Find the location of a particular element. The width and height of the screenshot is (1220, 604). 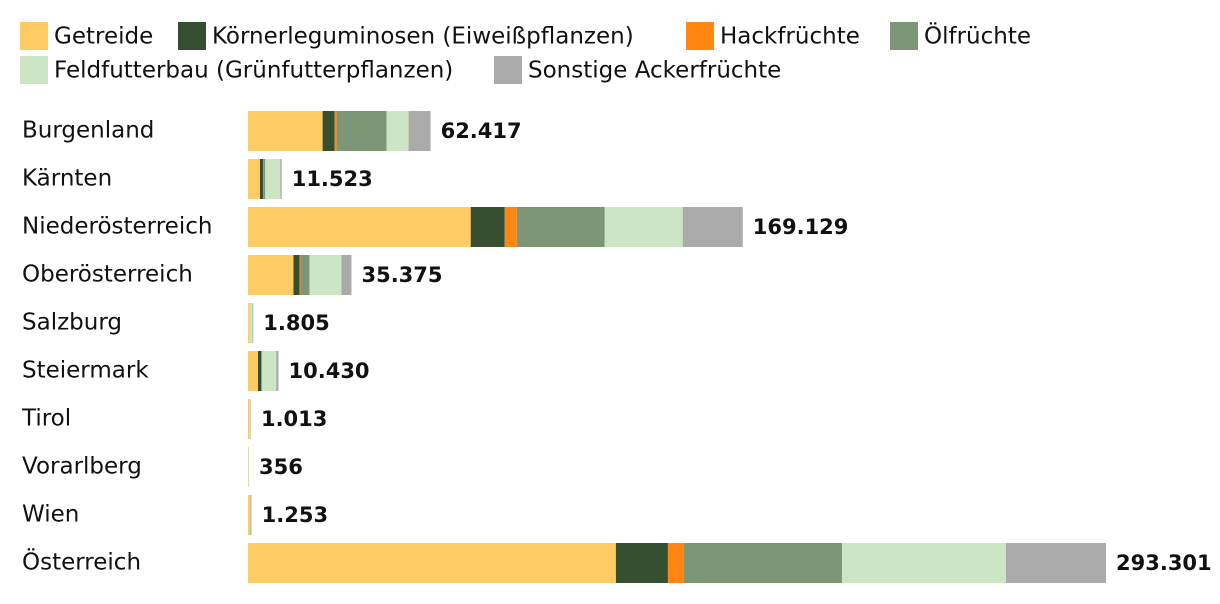

total-label: 35.375 is located at coordinates (401, 275).